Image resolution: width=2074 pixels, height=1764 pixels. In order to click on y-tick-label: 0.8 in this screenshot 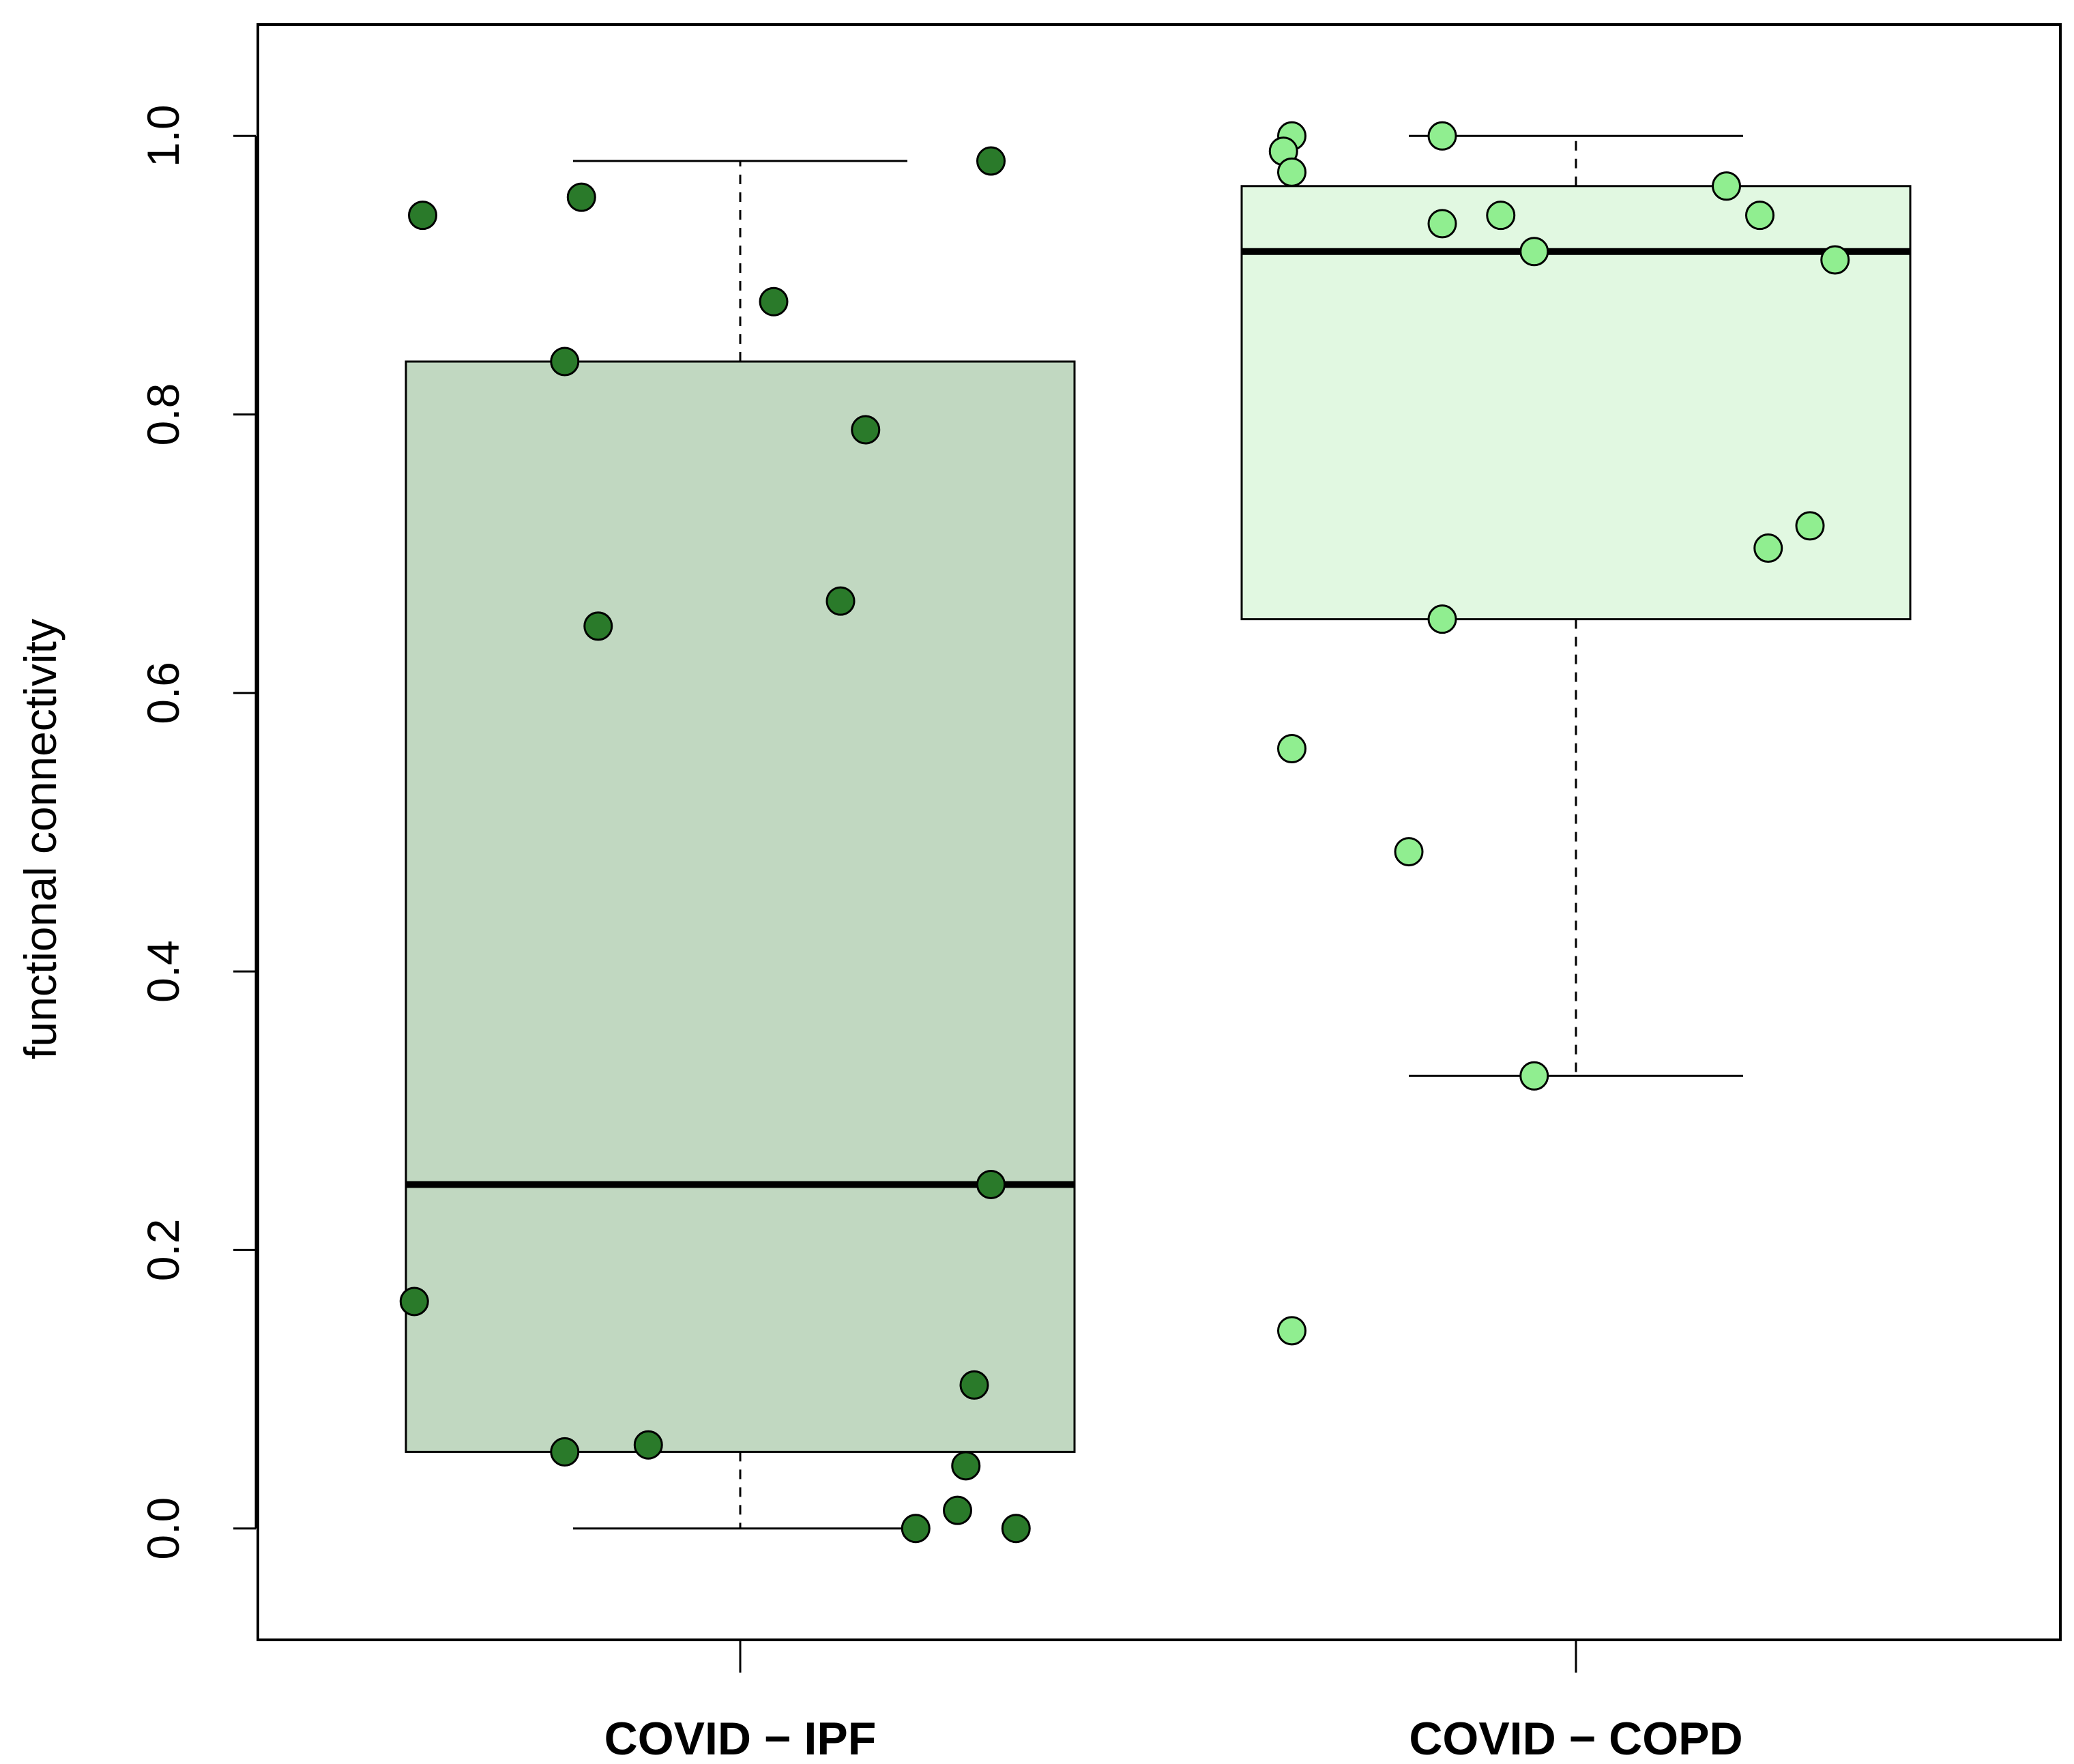, I will do `click(163, 415)`.